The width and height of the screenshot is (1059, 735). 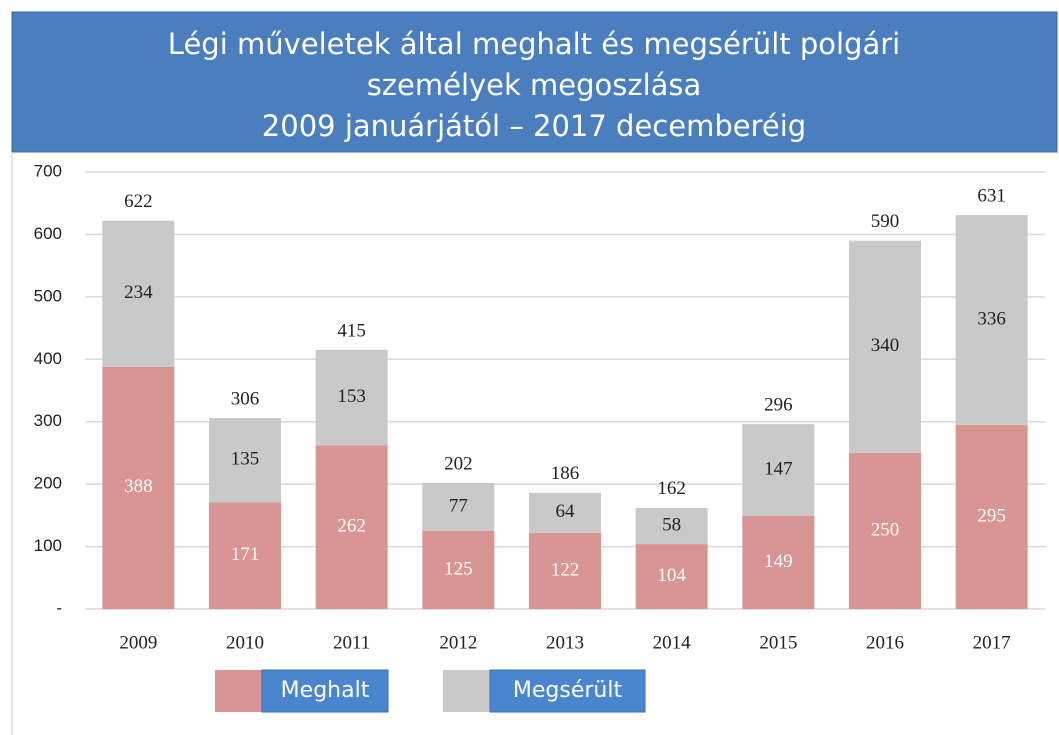 I want to click on data-label: 122, so click(x=565, y=569).